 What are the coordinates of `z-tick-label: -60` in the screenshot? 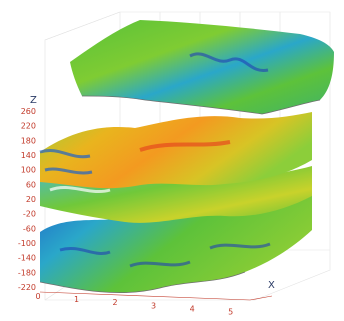 It's located at (29, 228).